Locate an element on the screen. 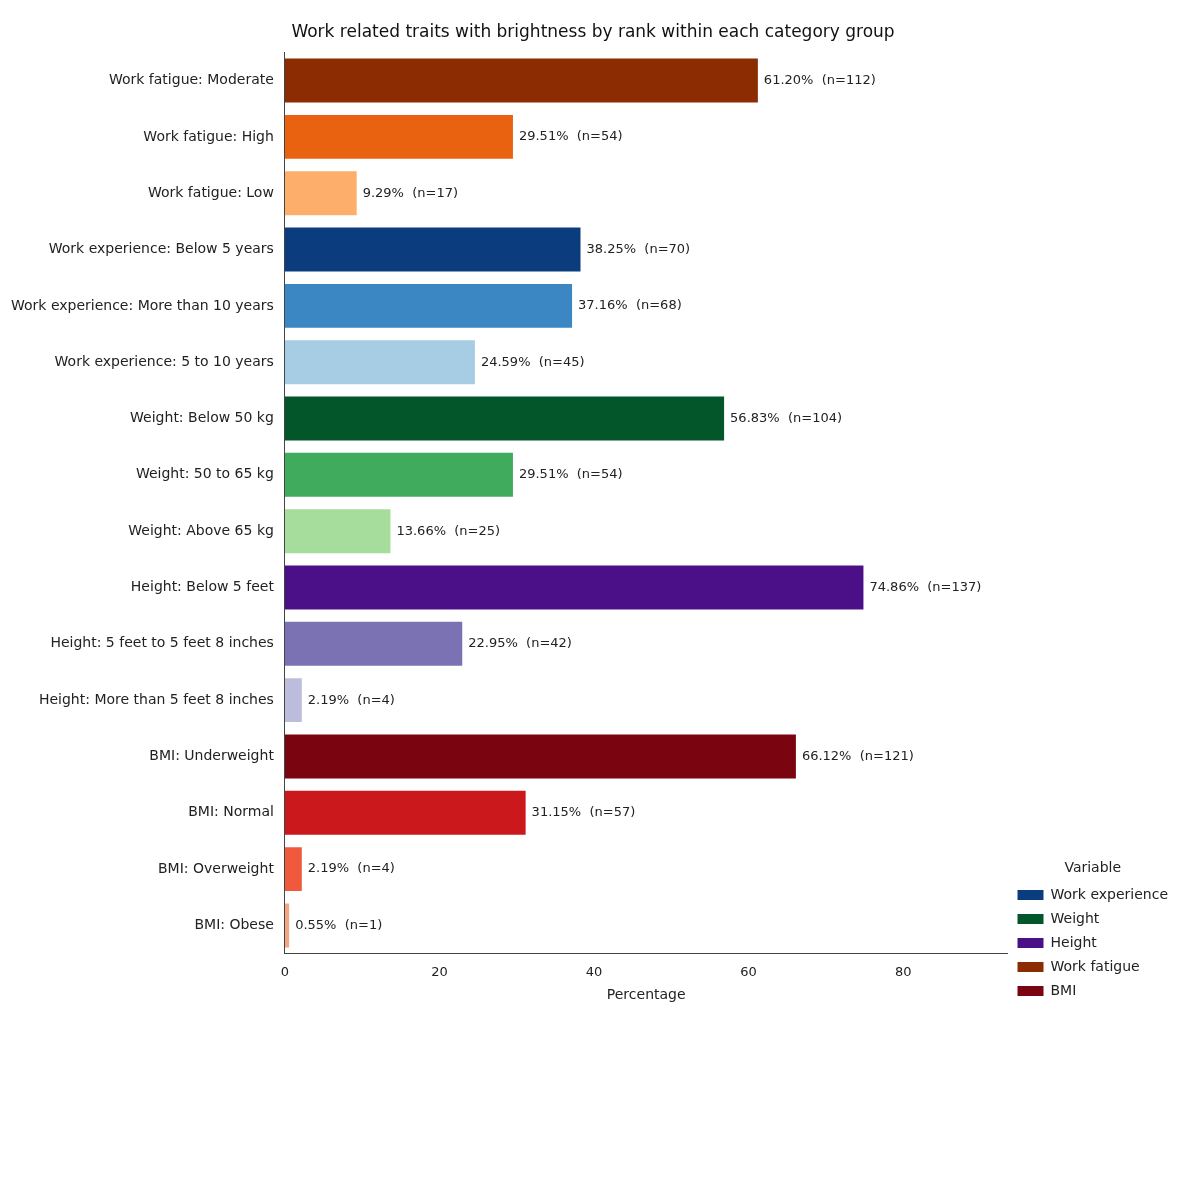  data-label: 61.20% (n=112) is located at coordinates (819, 79).